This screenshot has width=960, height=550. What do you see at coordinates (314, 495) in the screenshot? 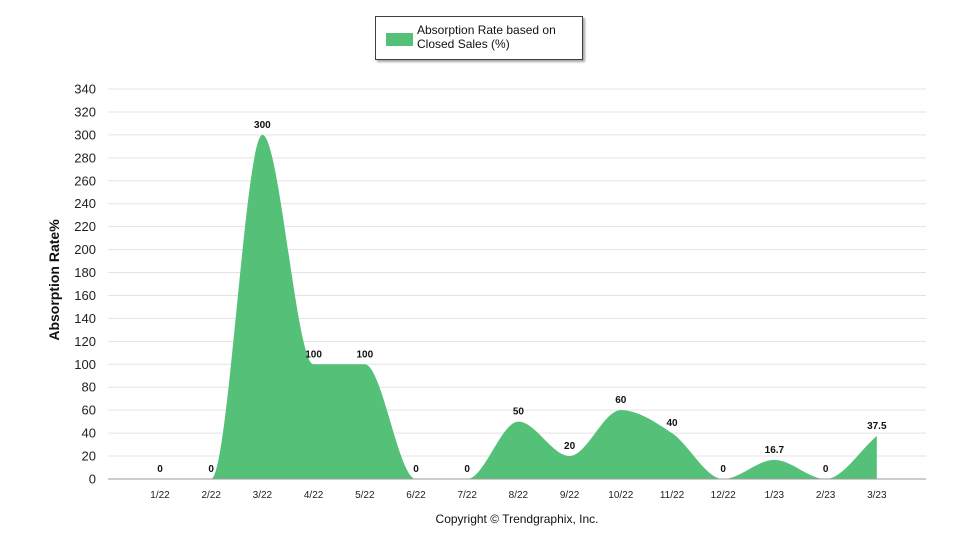
I see `x-tick-label: 4/22` at bounding box center [314, 495].